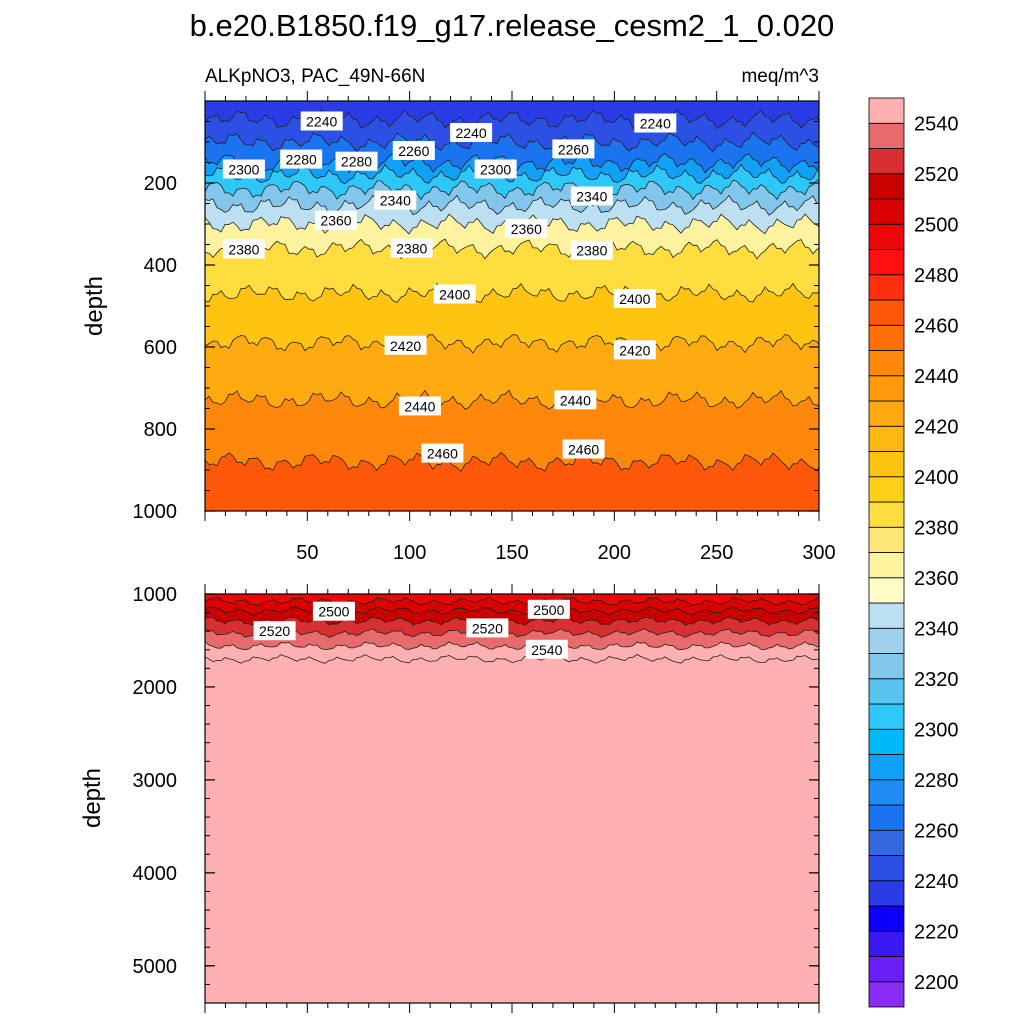  What do you see at coordinates (936, 983) in the screenshot?
I see `colorbar-tick-label: 2200` at bounding box center [936, 983].